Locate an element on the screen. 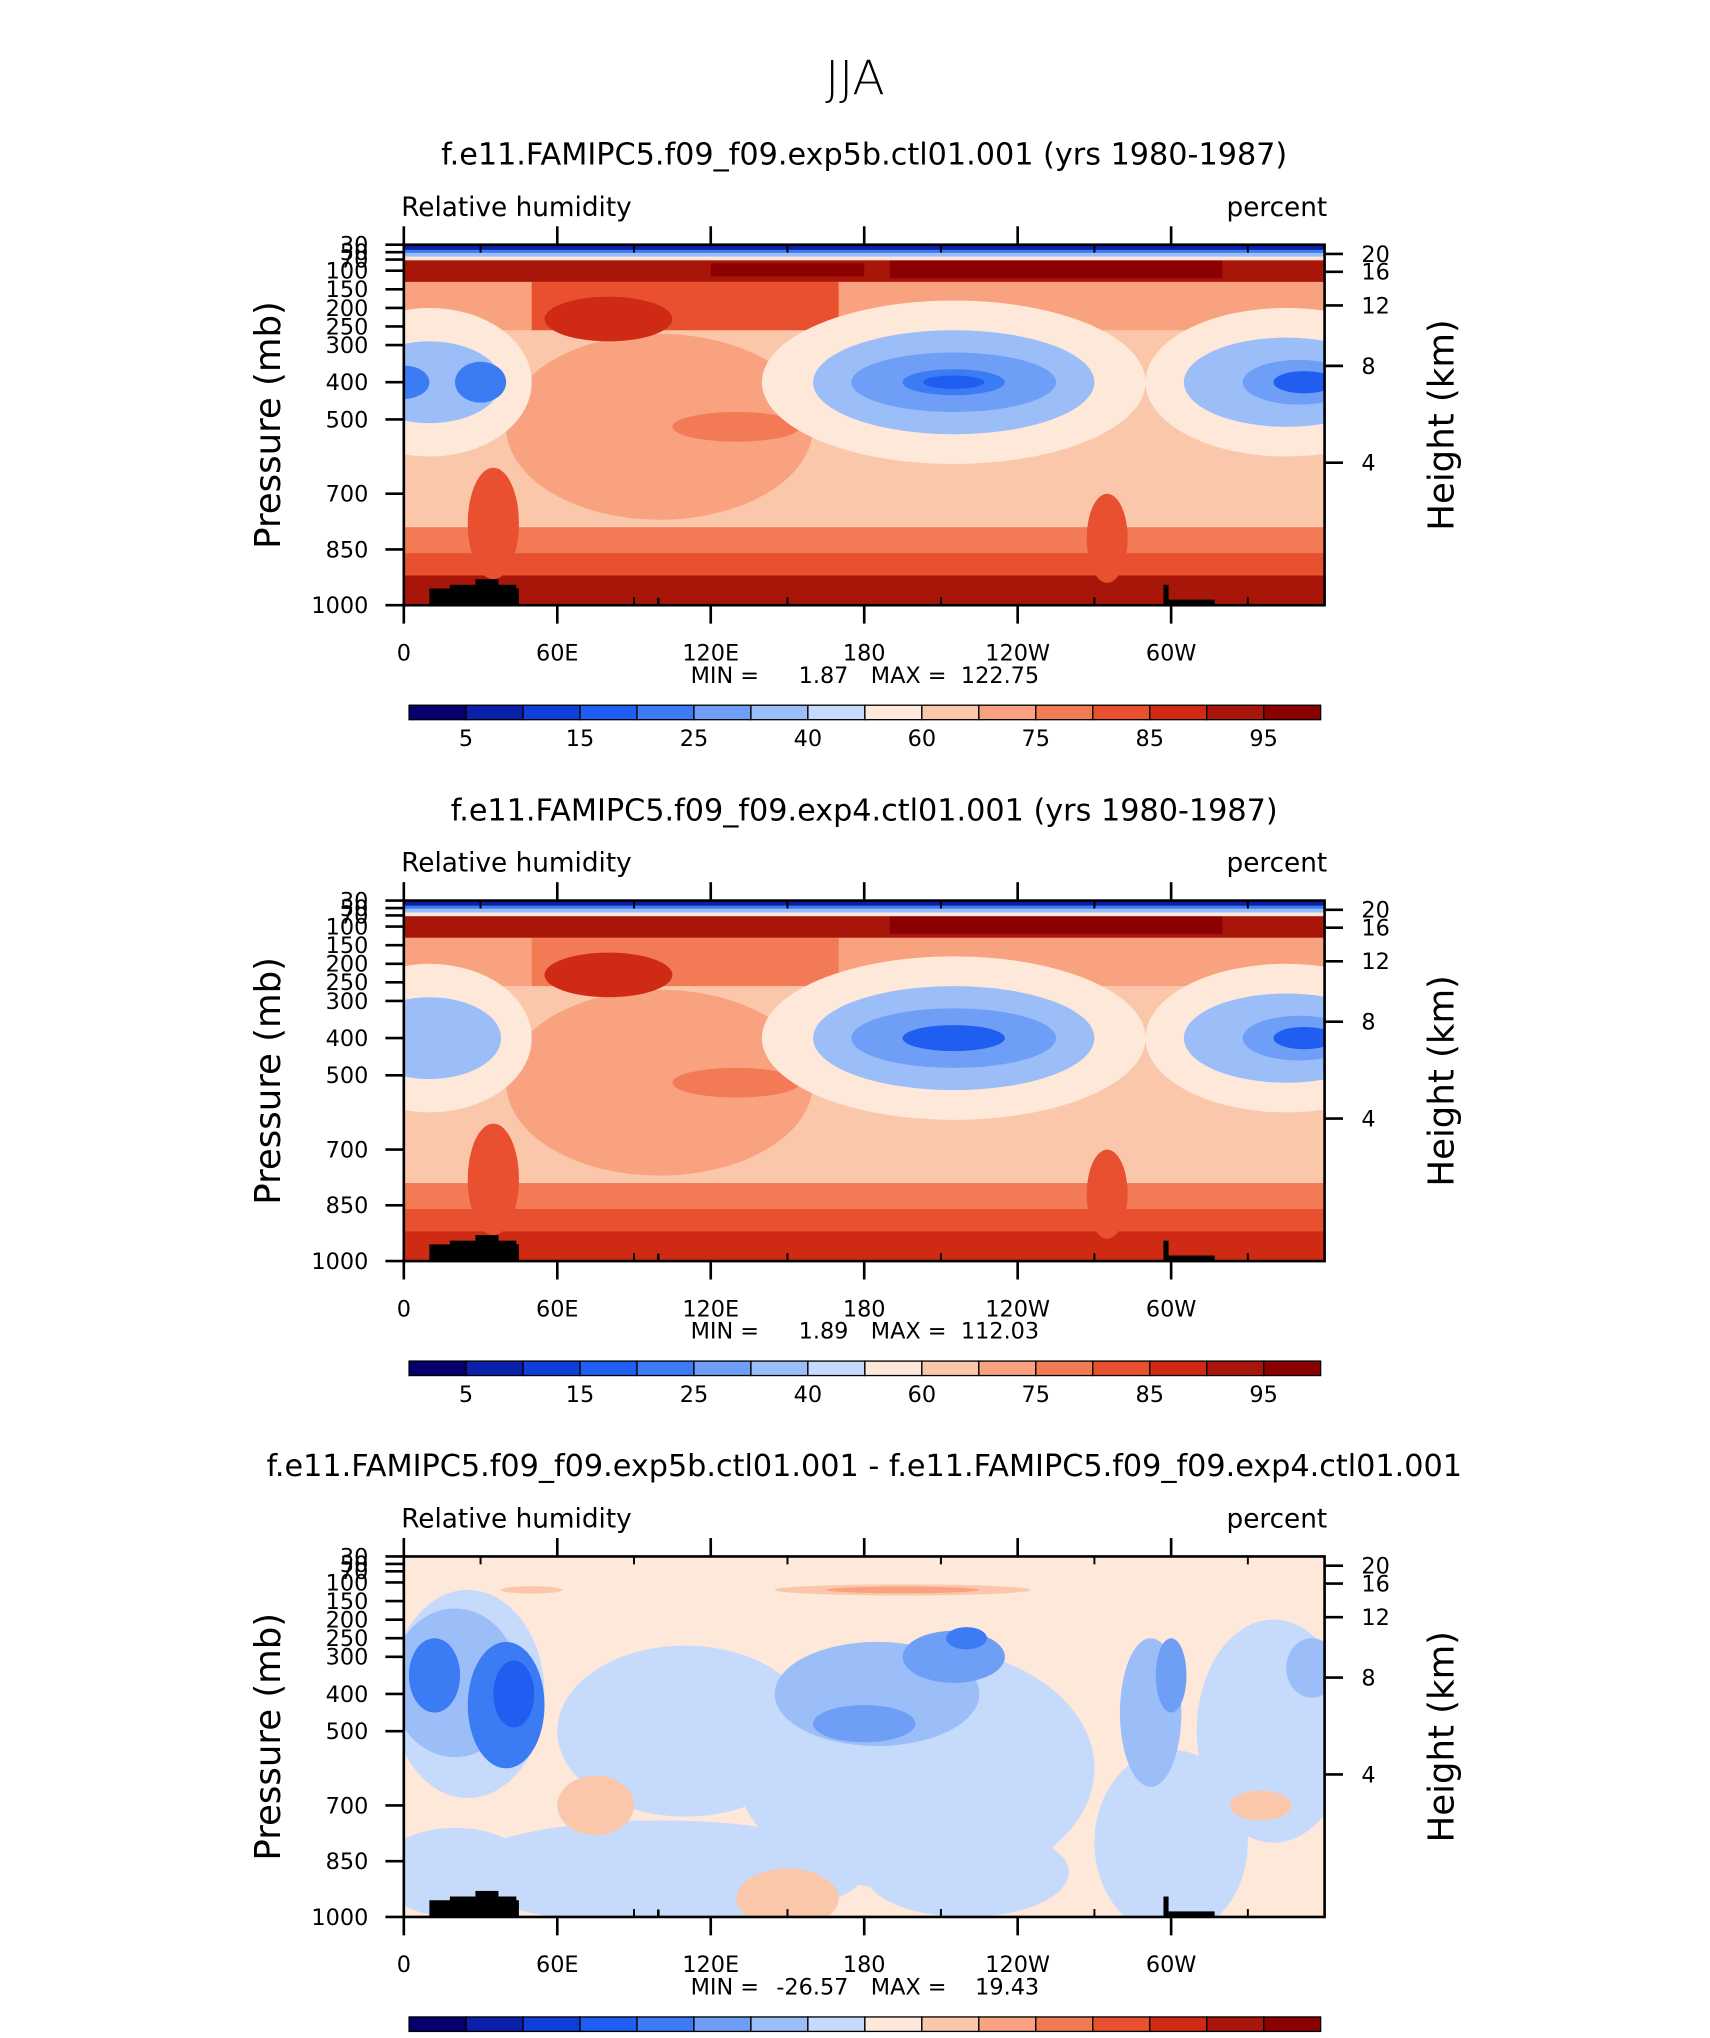 The width and height of the screenshot is (1710, 2038). min-value: 1.87 is located at coordinates (824, 676).